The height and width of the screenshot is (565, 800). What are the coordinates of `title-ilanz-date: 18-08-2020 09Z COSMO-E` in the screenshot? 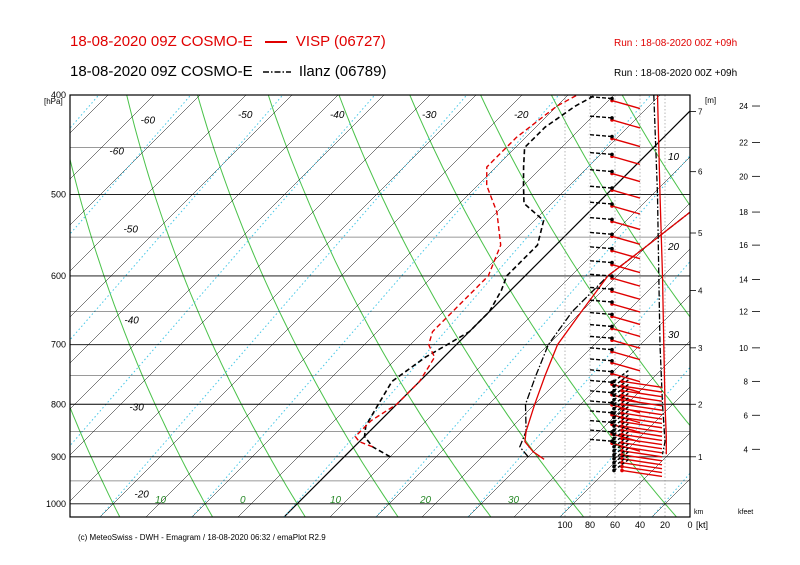 It's located at (161, 71).